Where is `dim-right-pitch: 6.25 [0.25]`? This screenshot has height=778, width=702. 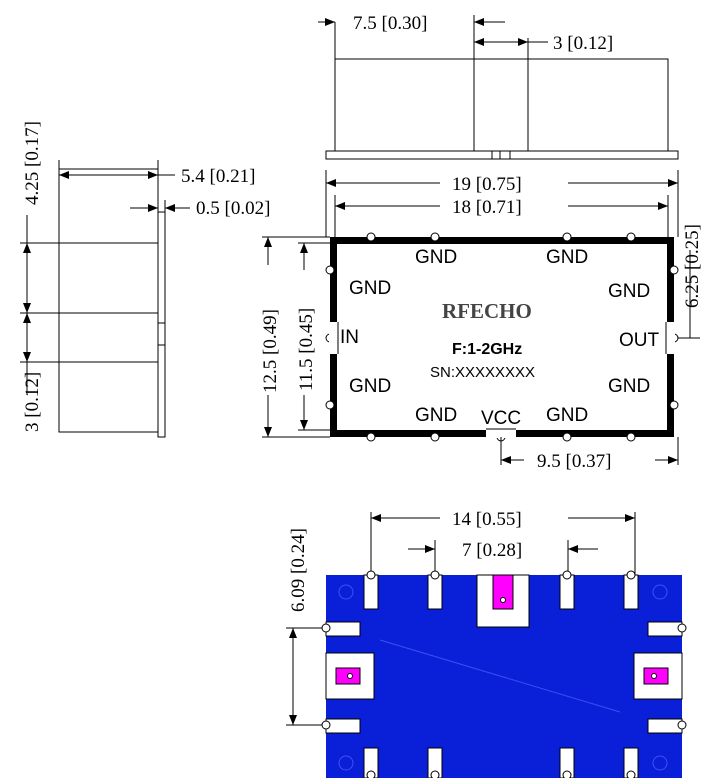
dim-right-pitch: 6.25 [0.25] is located at coordinates (692, 266).